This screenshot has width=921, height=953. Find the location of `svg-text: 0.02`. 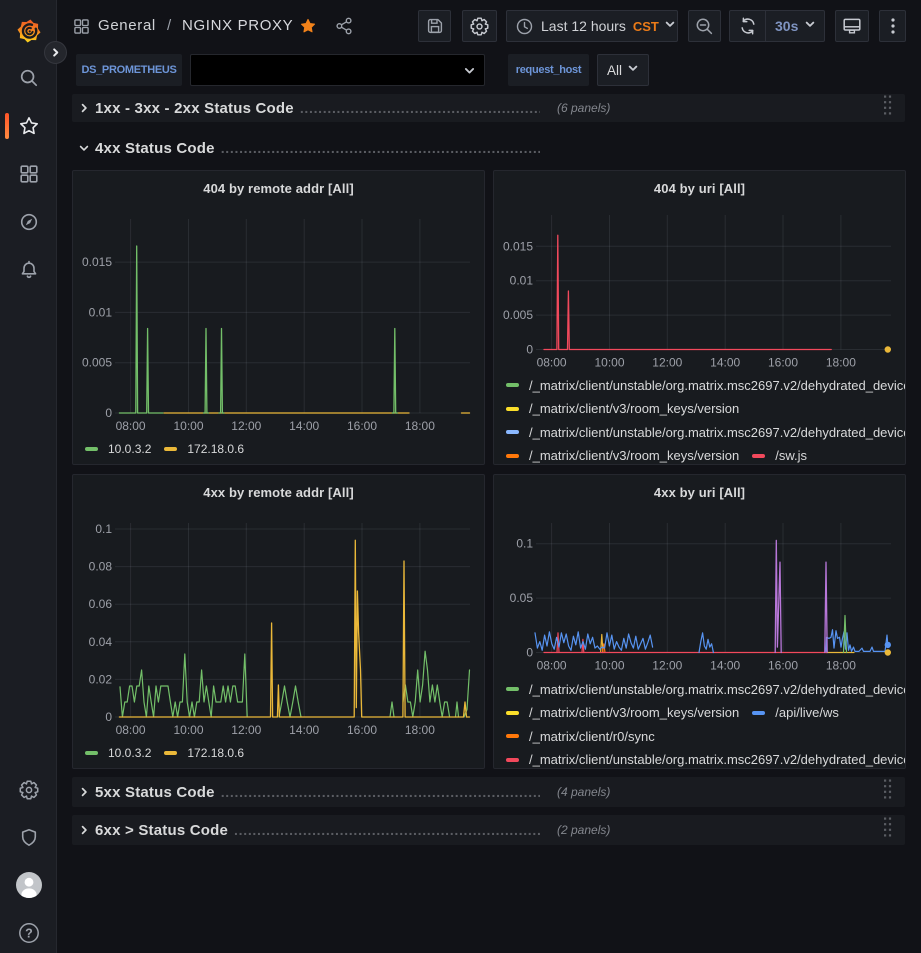

svg-text: 0.02 is located at coordinates (101, 679).